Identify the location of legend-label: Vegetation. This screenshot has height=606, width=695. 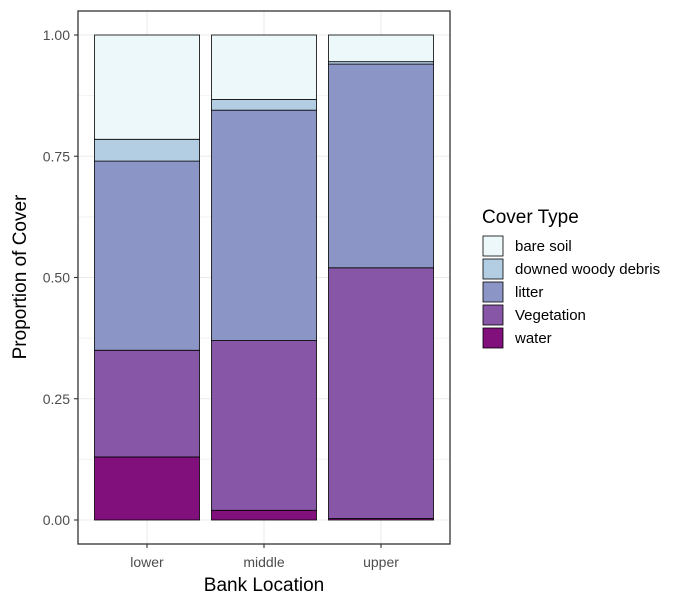
(550, 315).